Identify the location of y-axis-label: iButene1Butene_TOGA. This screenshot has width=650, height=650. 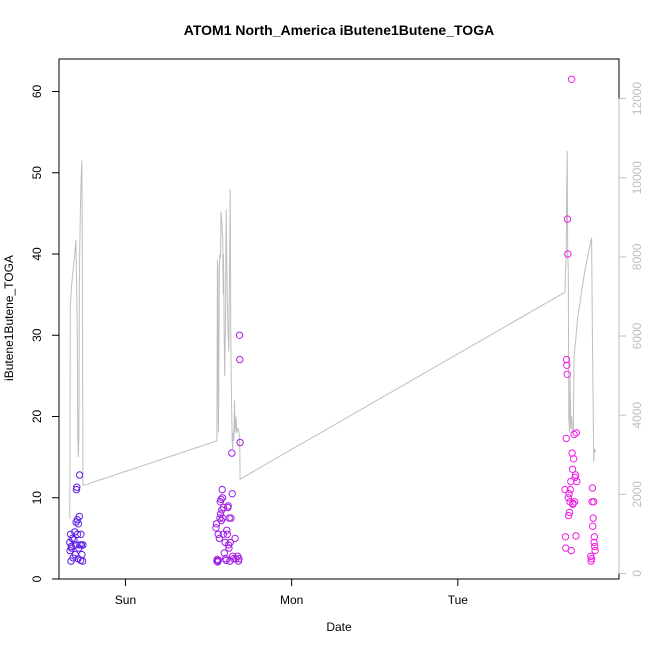
(9, 318).